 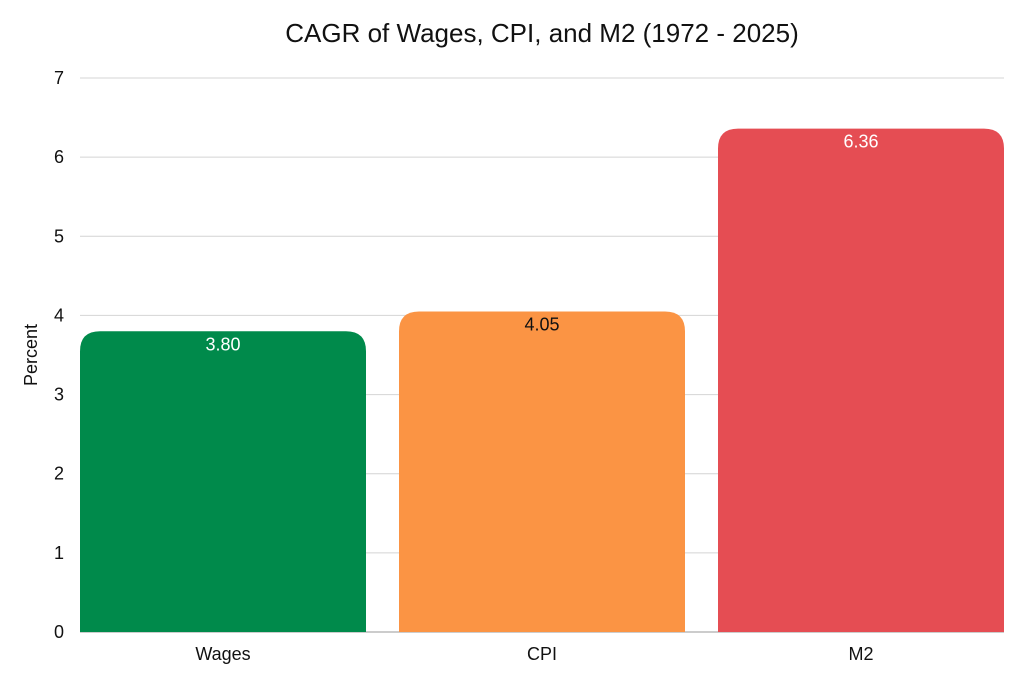 What do you see at coordinates (860, 654) in the screenshot?
I see `x-tick-label: M2` at bounding box center [860, 654].